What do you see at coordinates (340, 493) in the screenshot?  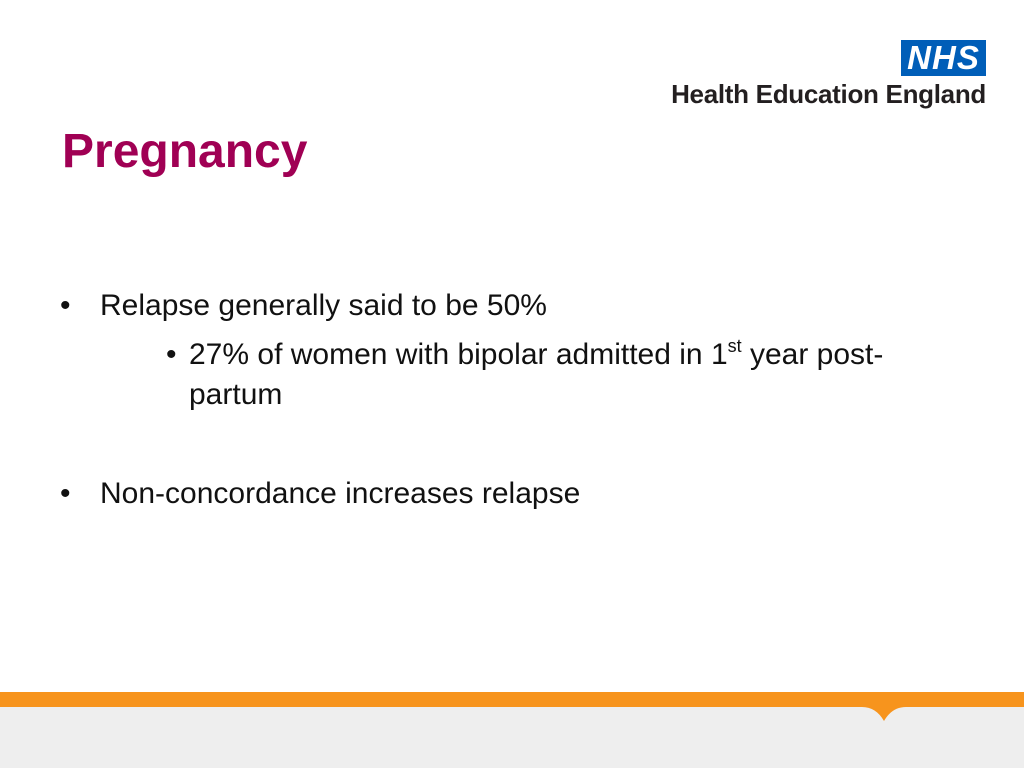 I see `bullet-item: Non-concordance increases relapse` at bounding box center [340, 493].